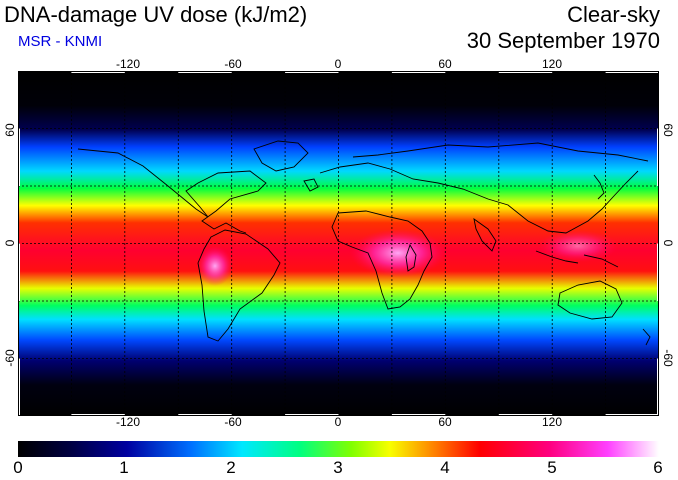 This screenshot has height=480, width=678. What do you see at coordinates (552, 422) in the screenshot?
I see `lon-tick-label-bottom: 120` at bounding box center [552, 422].